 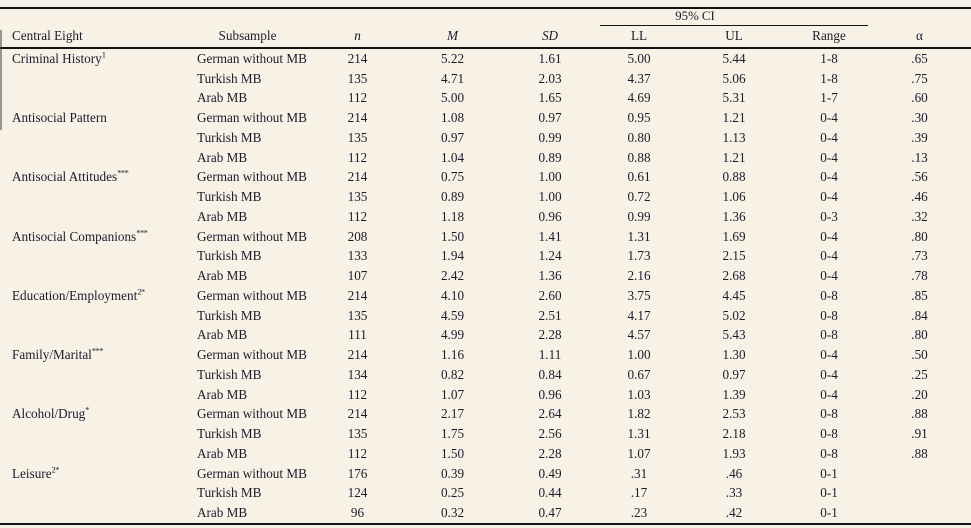 What do you see at coordinates (452, 256) in the screenshot?
I see `cell-m: 1.94` at bounding box center [452, 256].